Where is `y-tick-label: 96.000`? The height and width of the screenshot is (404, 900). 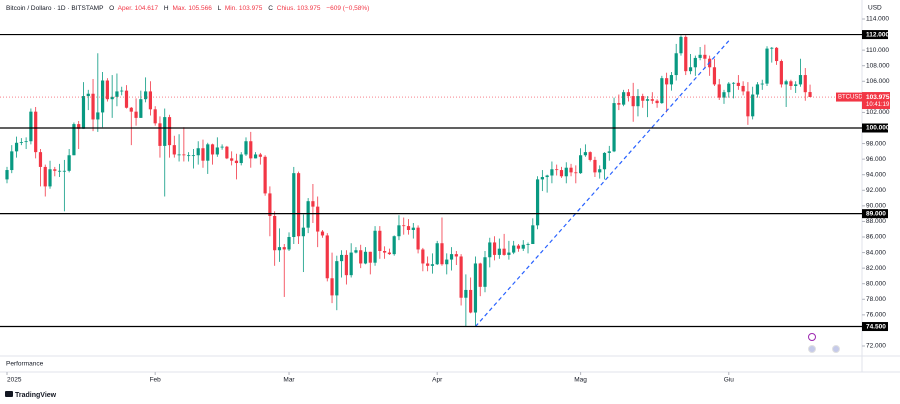 y-tick-label: 96.000 is located at coordinates (876, 159).